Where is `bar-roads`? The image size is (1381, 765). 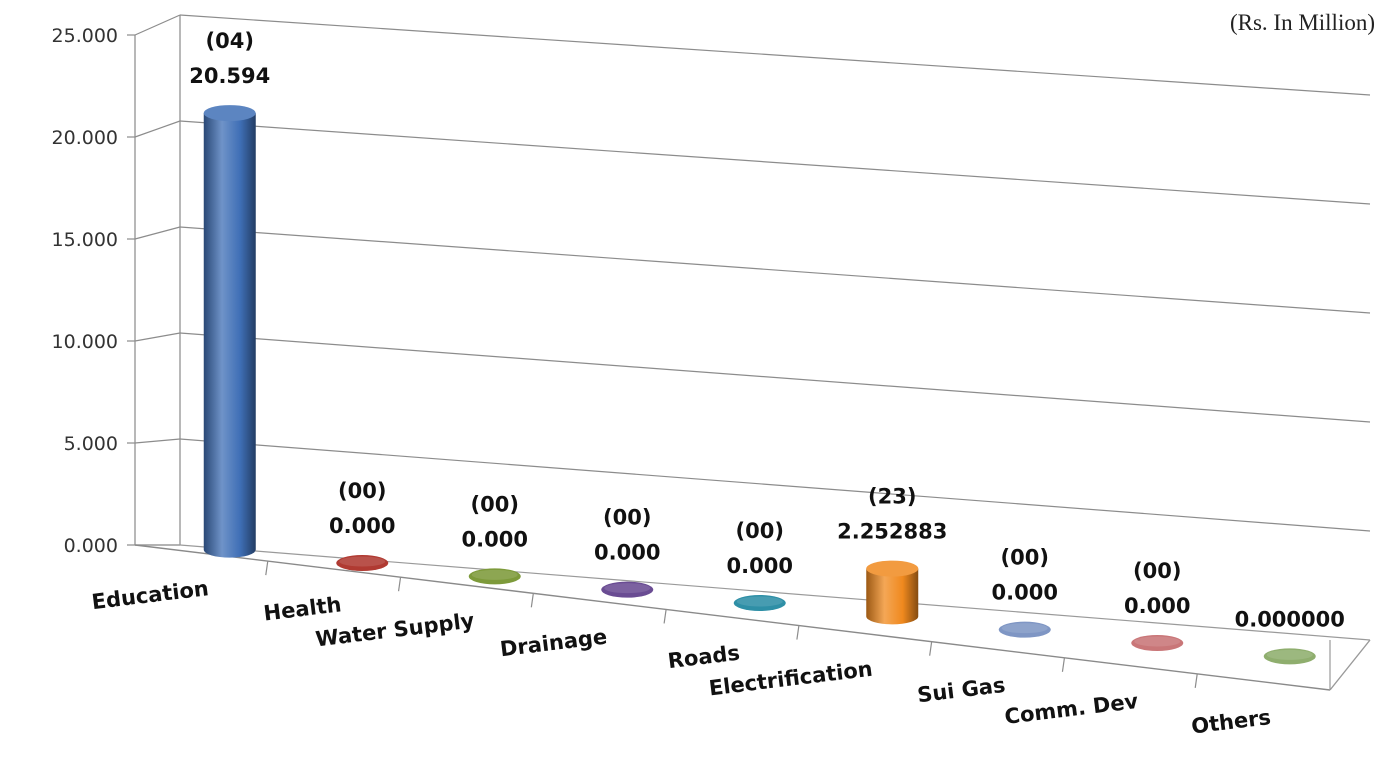
bar-roads is located at coordinates (759, 603).